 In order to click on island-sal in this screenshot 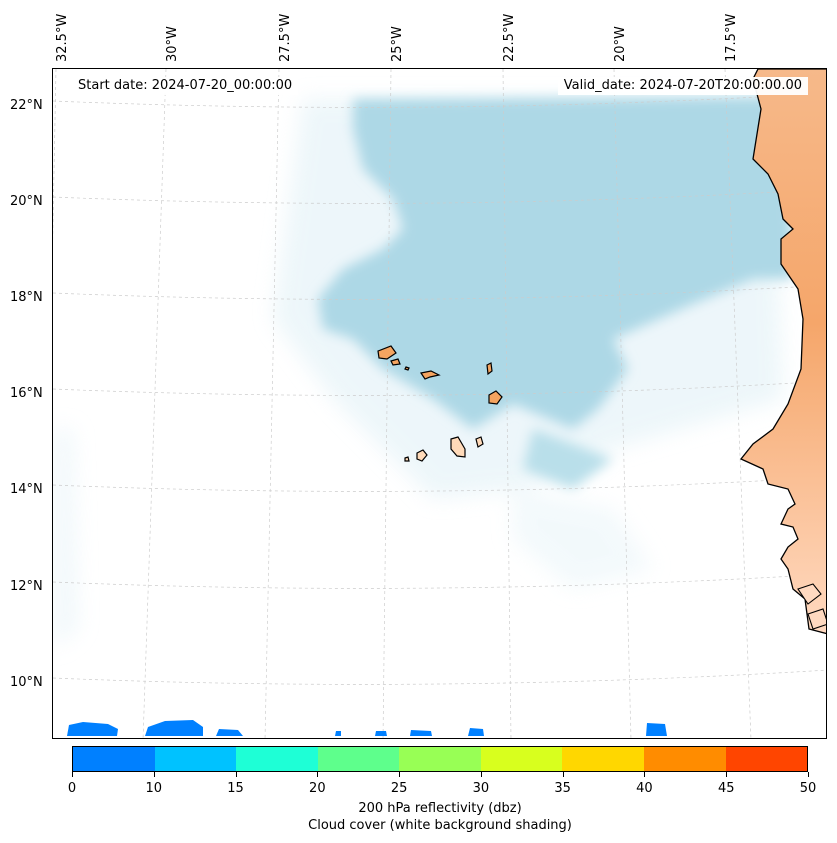, I will do `click(489, 369)`.